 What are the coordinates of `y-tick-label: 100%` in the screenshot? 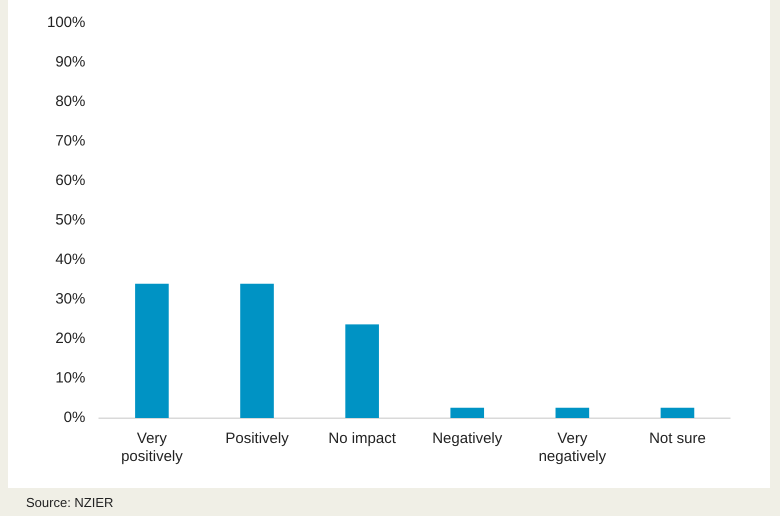 It's located at (66, 23).